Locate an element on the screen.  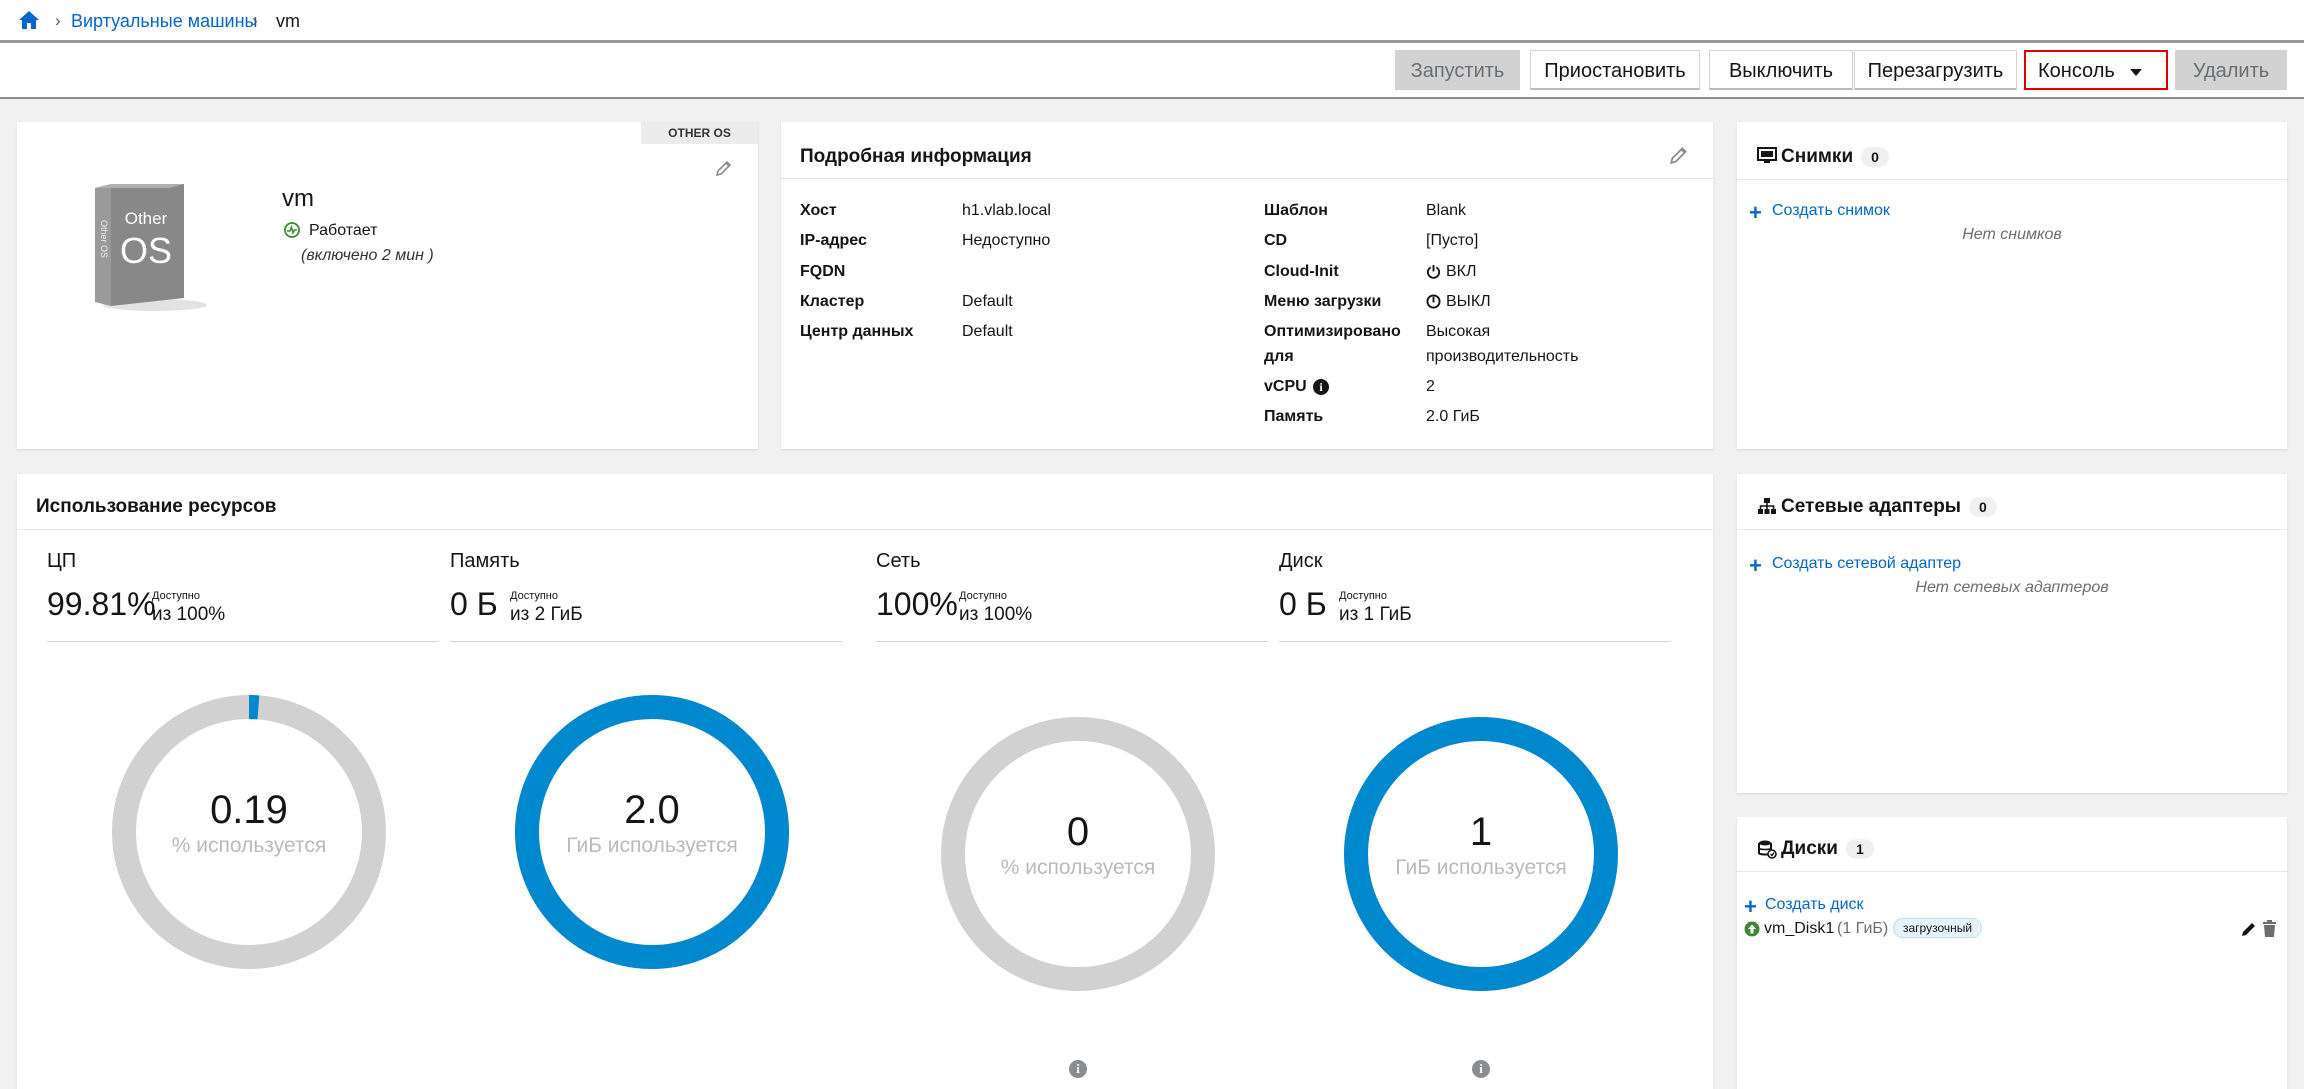
memory-donut-value: 2.0 is located at coordinates (652, 810).